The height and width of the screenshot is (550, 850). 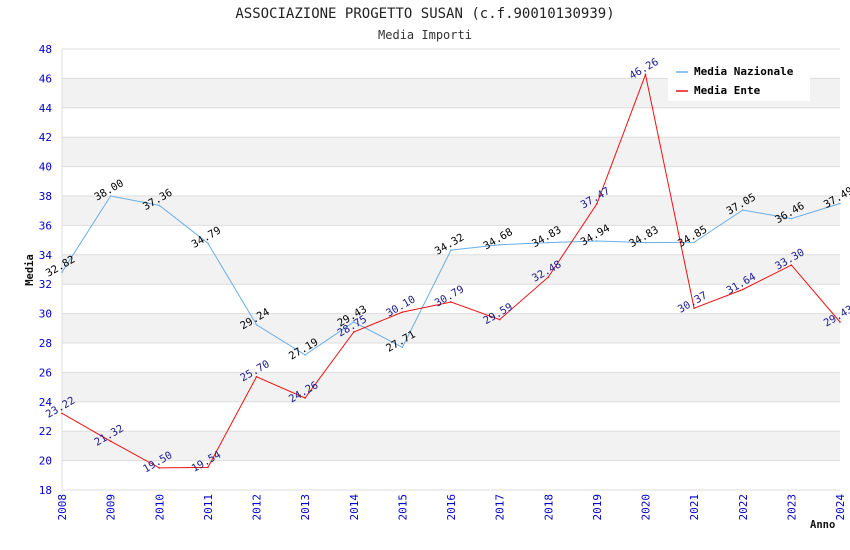 I want to click on chart-subtitle: Media Importi, so click(x=425, y=35).